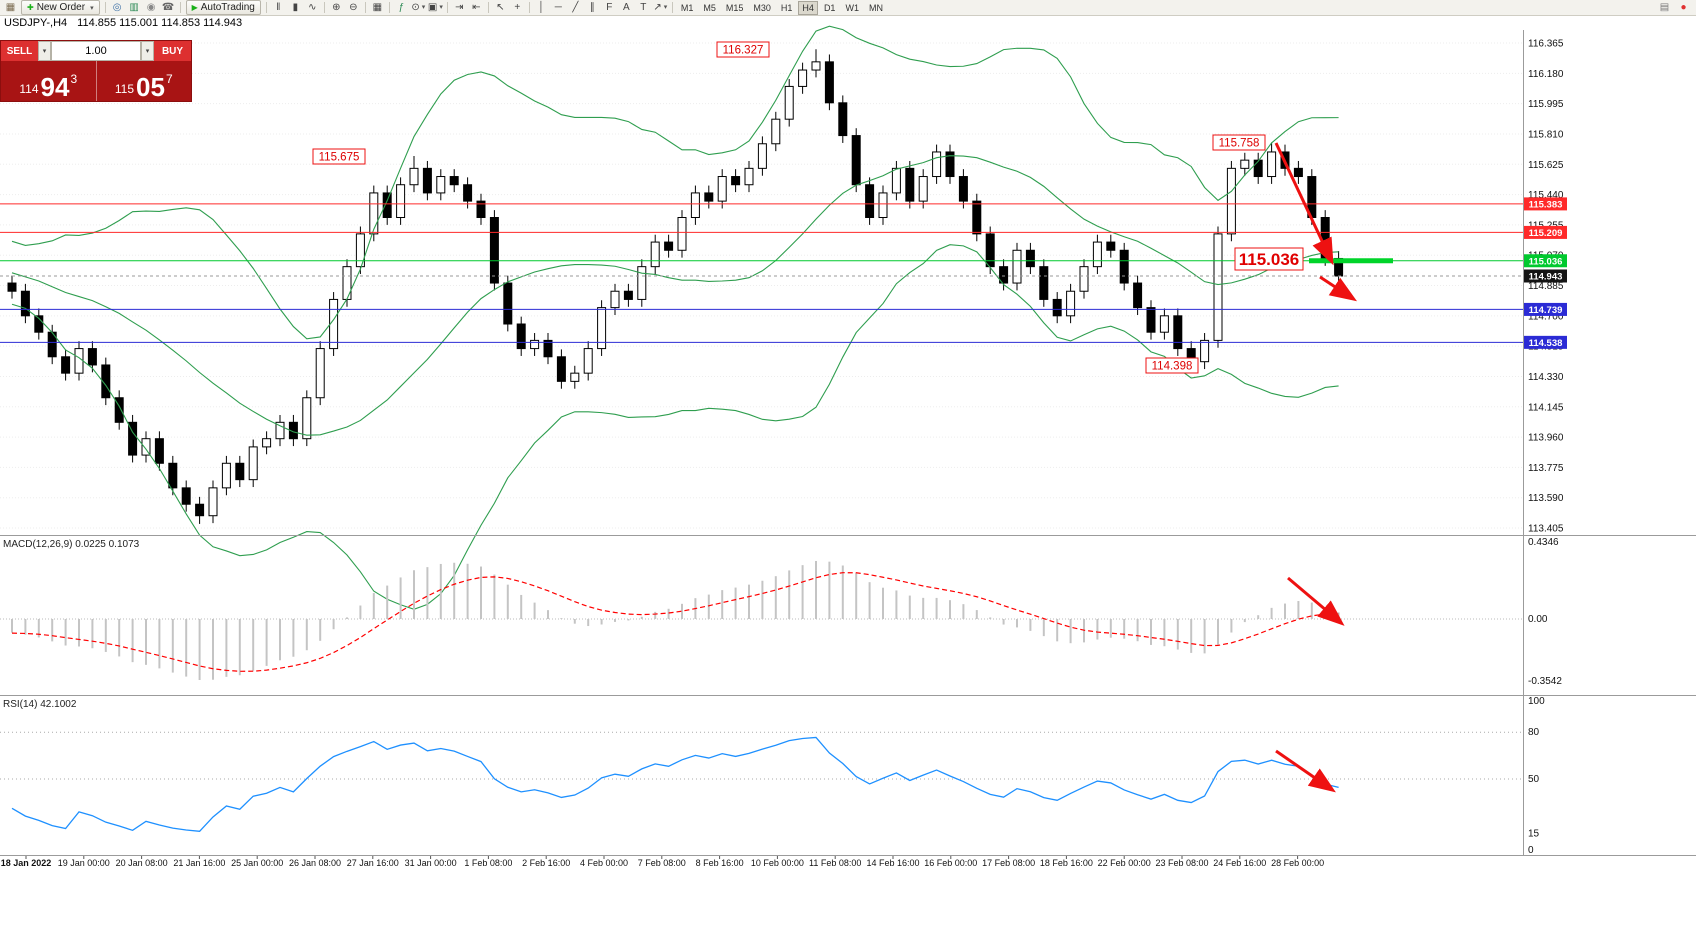 Image resolution: width=1696 pixels, height=936 pixels. What do you see at coordinates (168, 7) in the screenshot?
I see `headset-icon: ☎` at bounding box center [168, 7].